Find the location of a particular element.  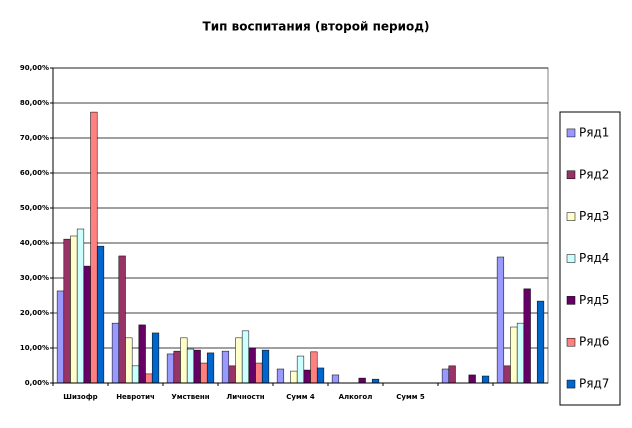

legend-label: Ряд2 is located at coordinates (594, 174).